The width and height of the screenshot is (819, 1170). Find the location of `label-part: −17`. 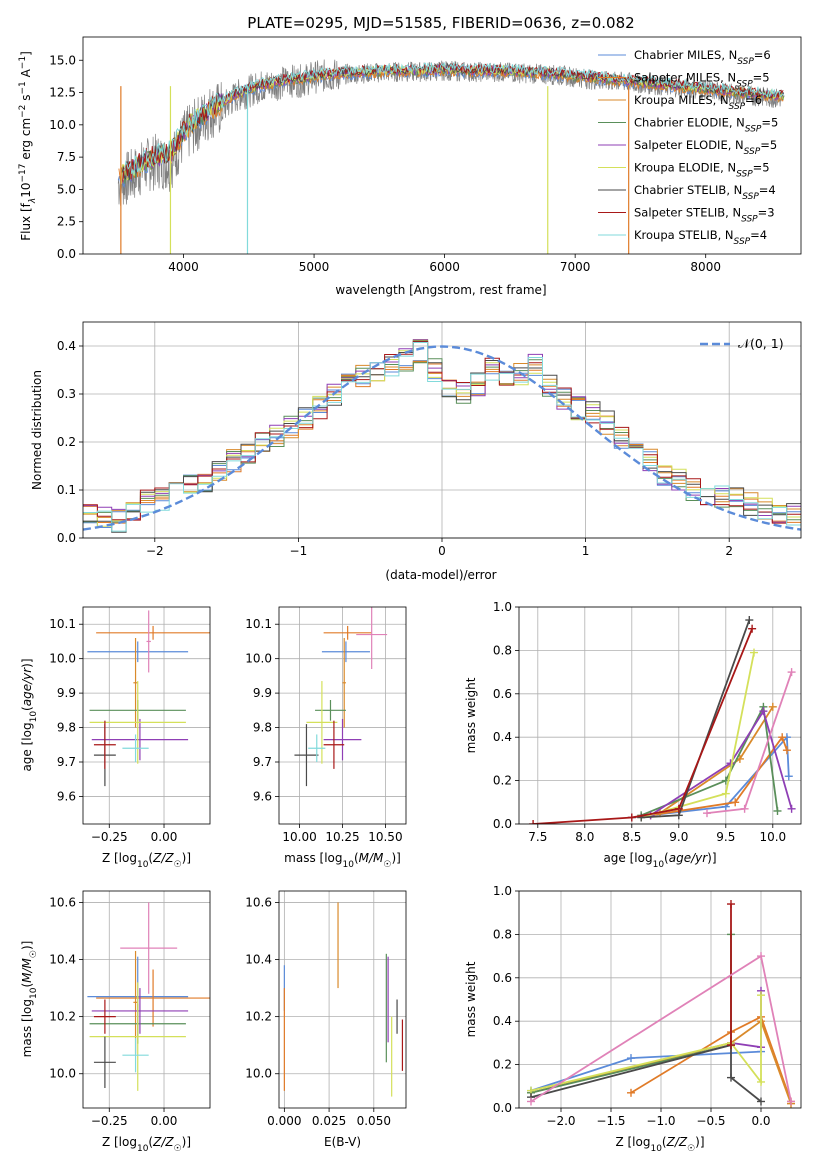

label-part: −17 is located at coordinates (23, 173).